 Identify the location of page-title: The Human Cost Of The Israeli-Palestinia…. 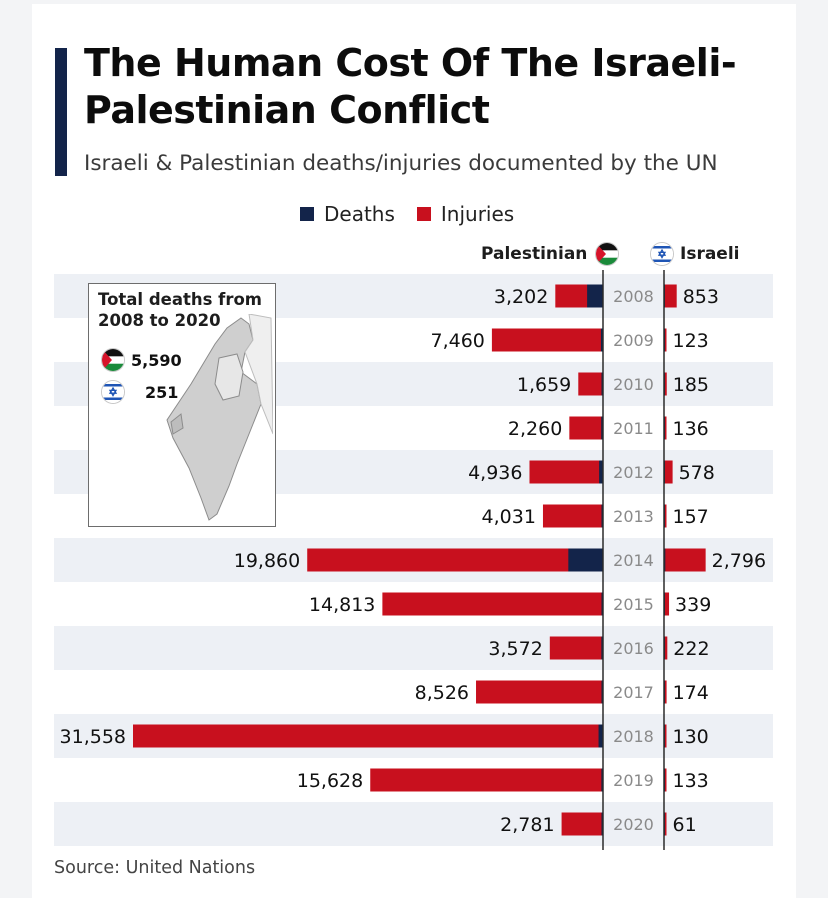
(456, 87).